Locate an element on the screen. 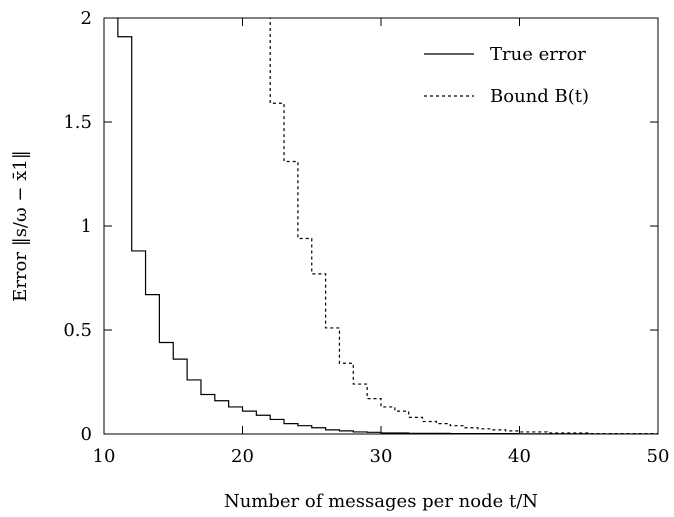  x-tick-label: 10 is located at coordinates (104, 456).